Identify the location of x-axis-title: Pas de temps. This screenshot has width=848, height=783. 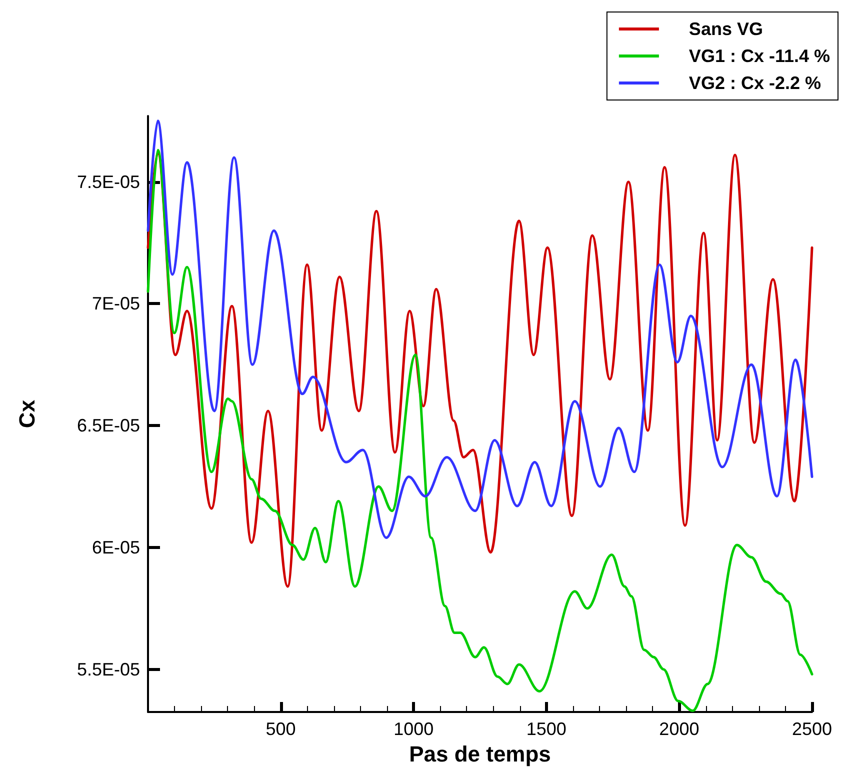
(480, 753).